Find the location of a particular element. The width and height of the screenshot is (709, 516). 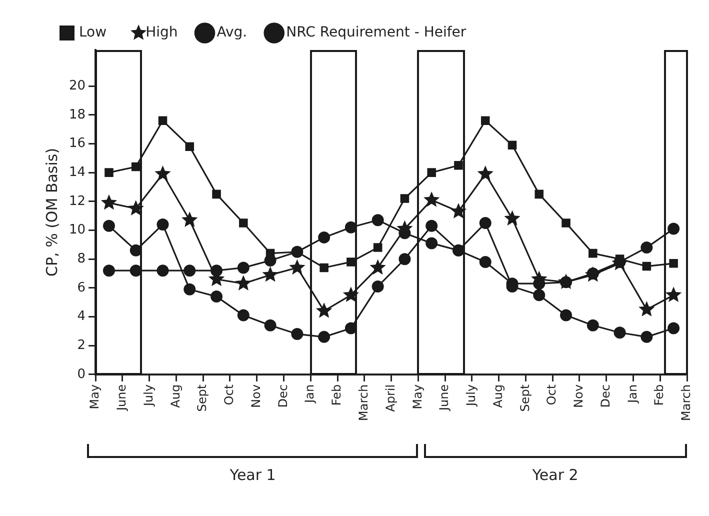

y-tick-label: 6 is located at coordinates (81, 288).